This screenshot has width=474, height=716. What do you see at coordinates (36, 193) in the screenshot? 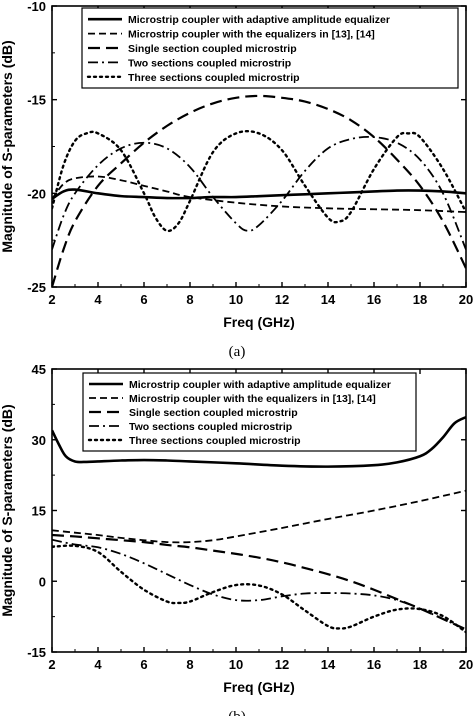
I see `y-tick-label: -20` at bounding box center [36, 193].